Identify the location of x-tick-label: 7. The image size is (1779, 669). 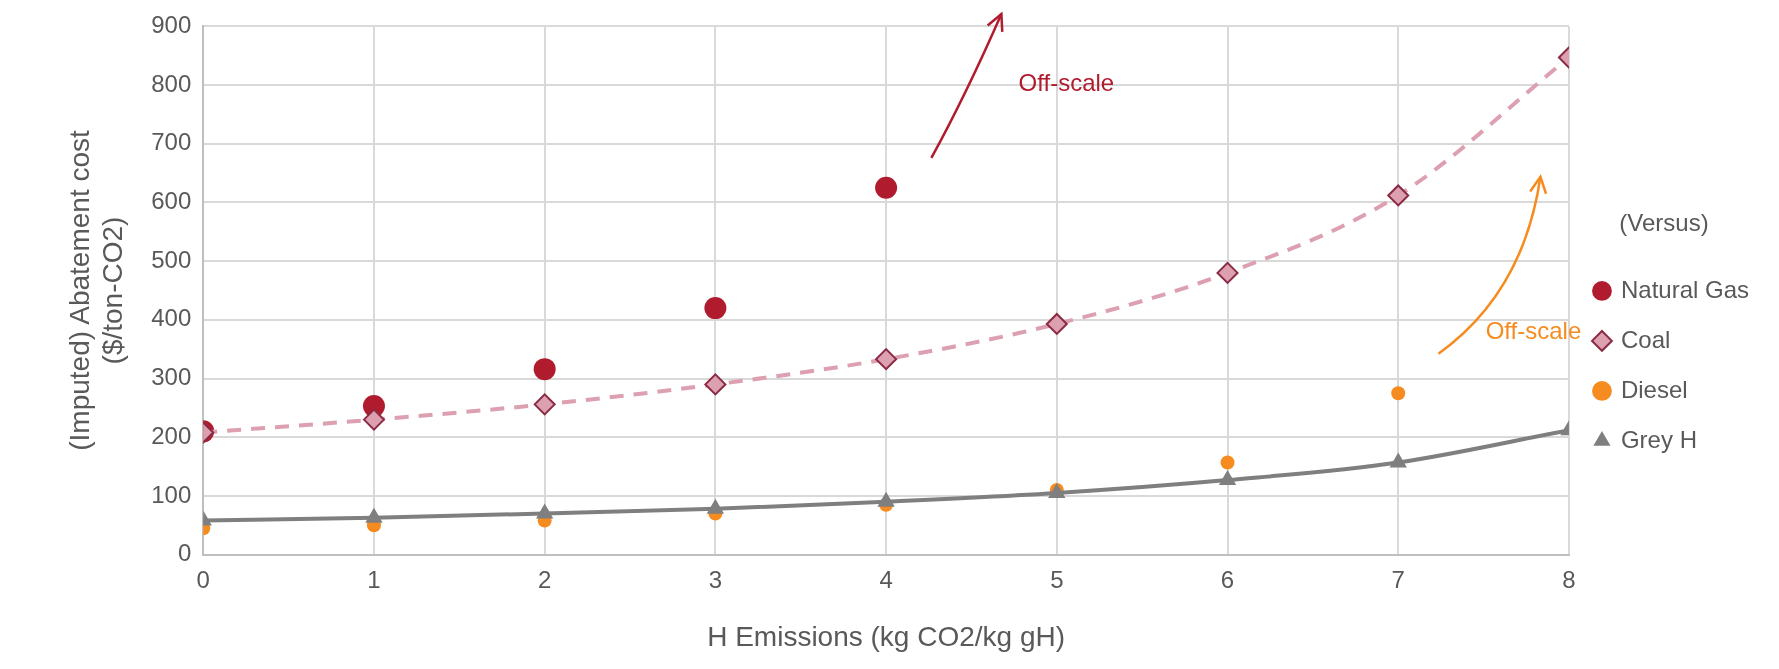
(1398, 579).